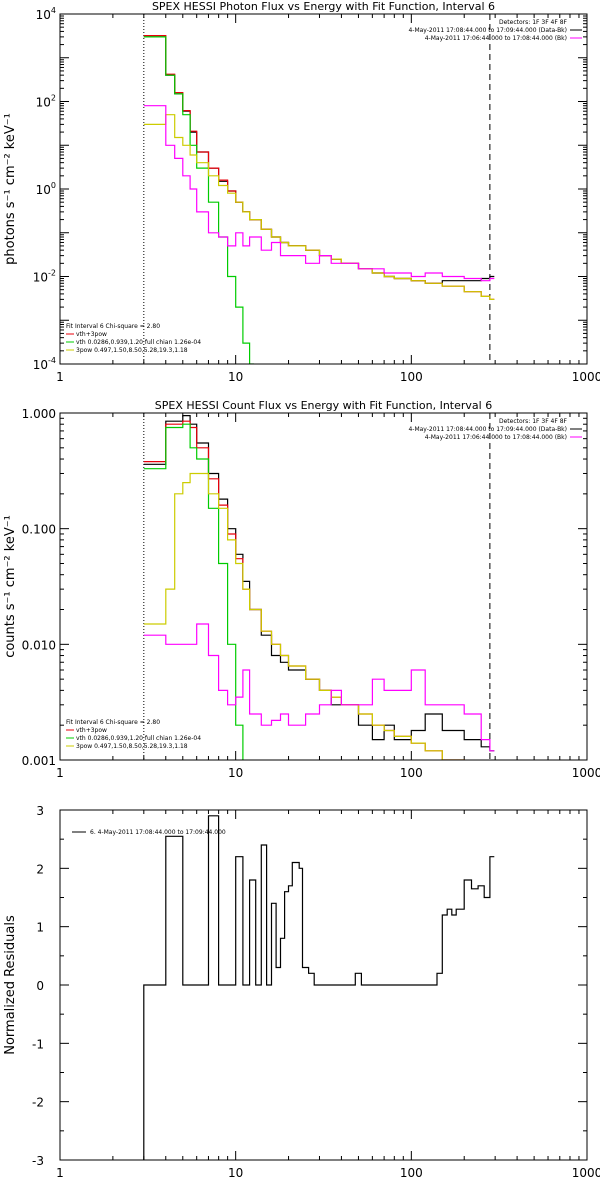 This screenshot has width=600, height=1200. I want to click on y-tick-label: 0.001, so click(39, 761).